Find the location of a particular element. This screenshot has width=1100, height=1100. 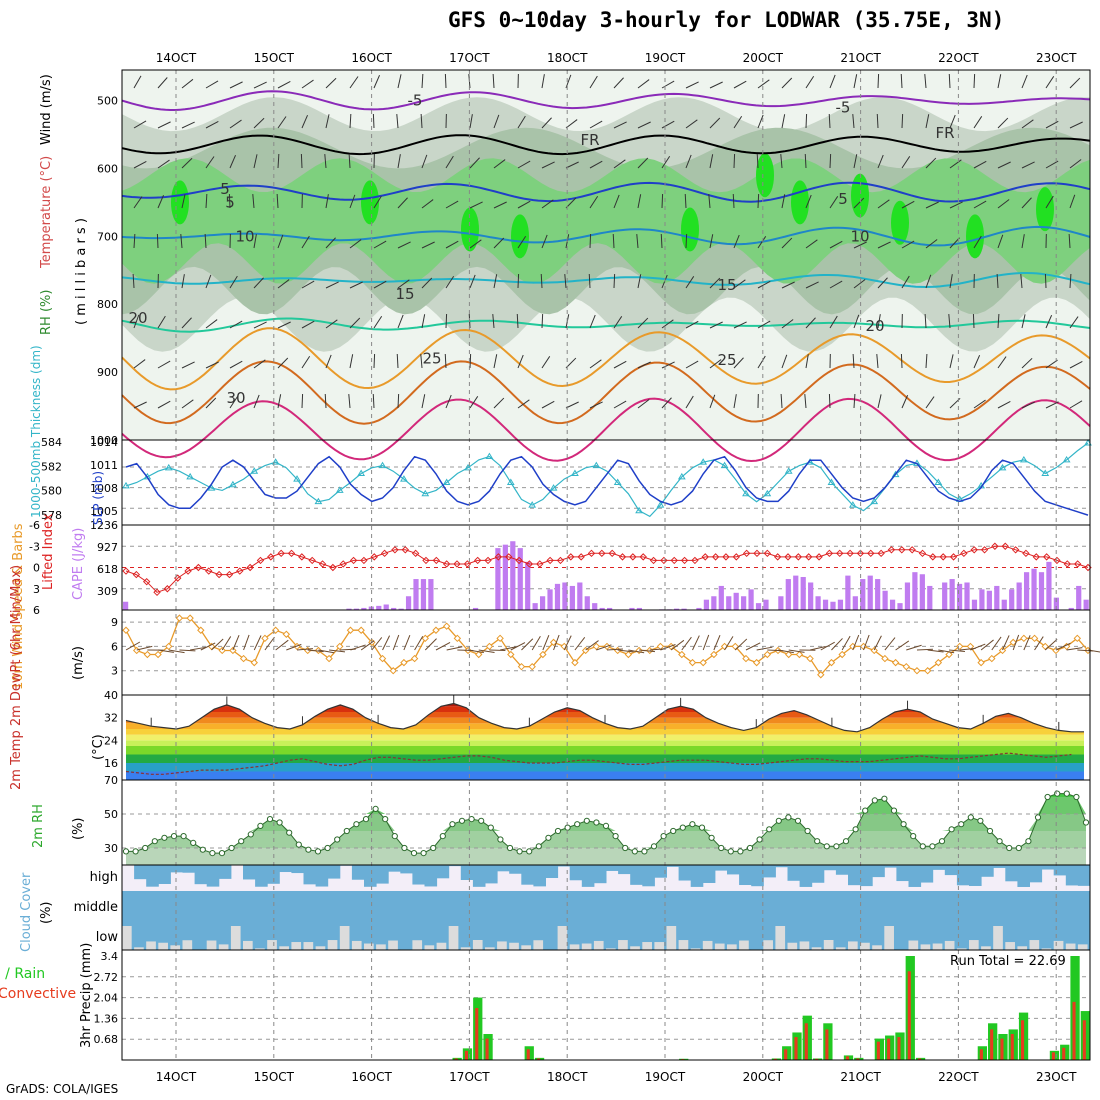

li-ytick-3: 3 is located at coordinates (36, 589).